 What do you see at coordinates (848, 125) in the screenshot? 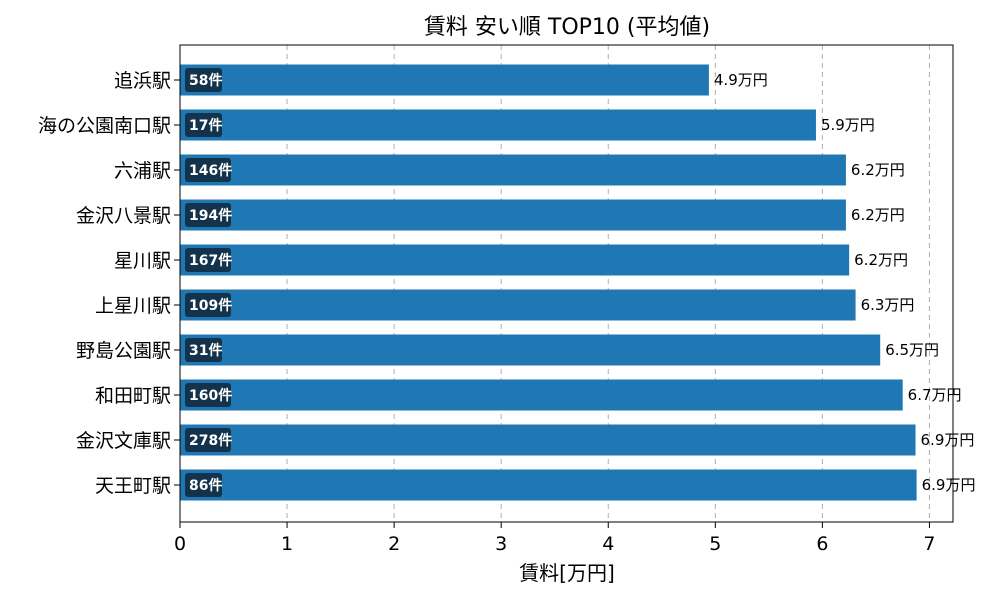
I see `value-label: 5.9万円` at bounding box center [848, 125].